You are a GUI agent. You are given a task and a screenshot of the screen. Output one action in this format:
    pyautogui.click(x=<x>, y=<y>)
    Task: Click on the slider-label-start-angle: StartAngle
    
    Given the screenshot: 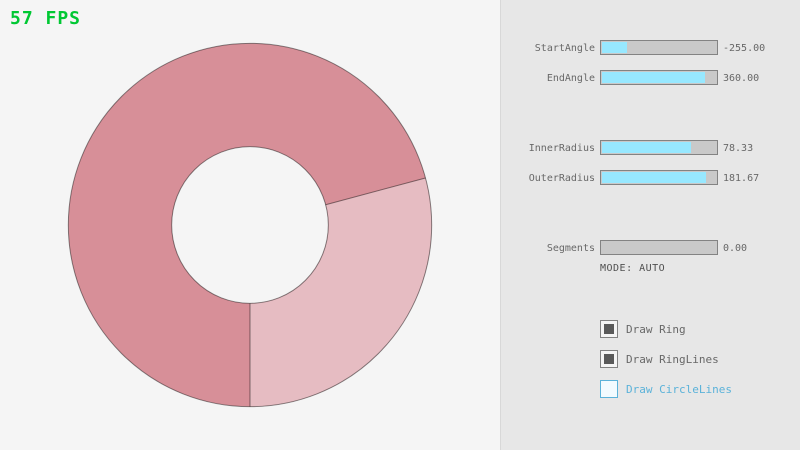 What is the action you would take?
    pyautogui.click(x=564, y=48)
    